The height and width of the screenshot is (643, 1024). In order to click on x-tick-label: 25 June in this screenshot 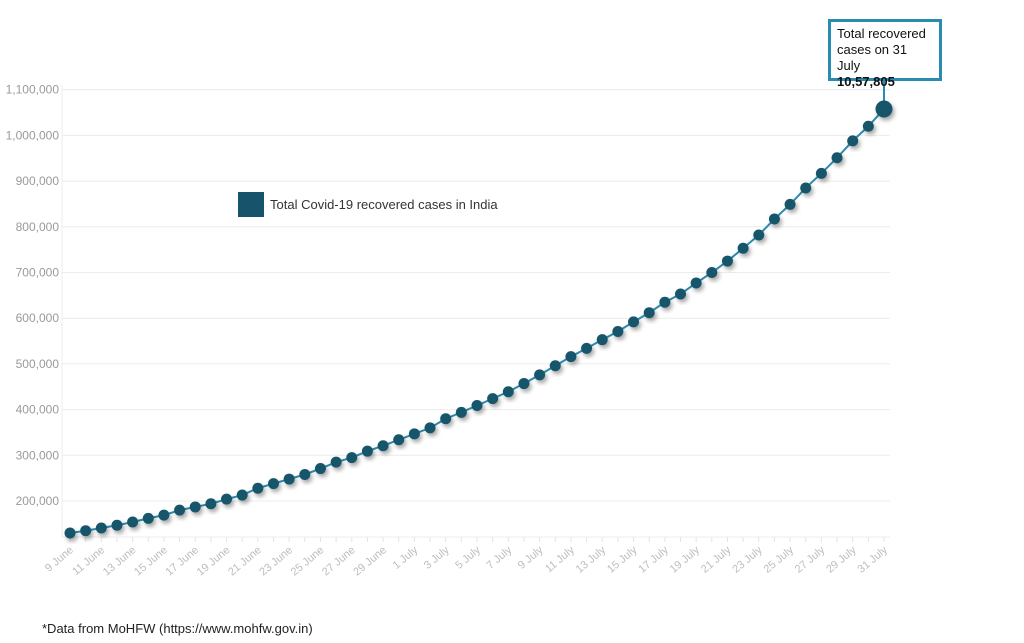, I will do `click(308, 561)`.